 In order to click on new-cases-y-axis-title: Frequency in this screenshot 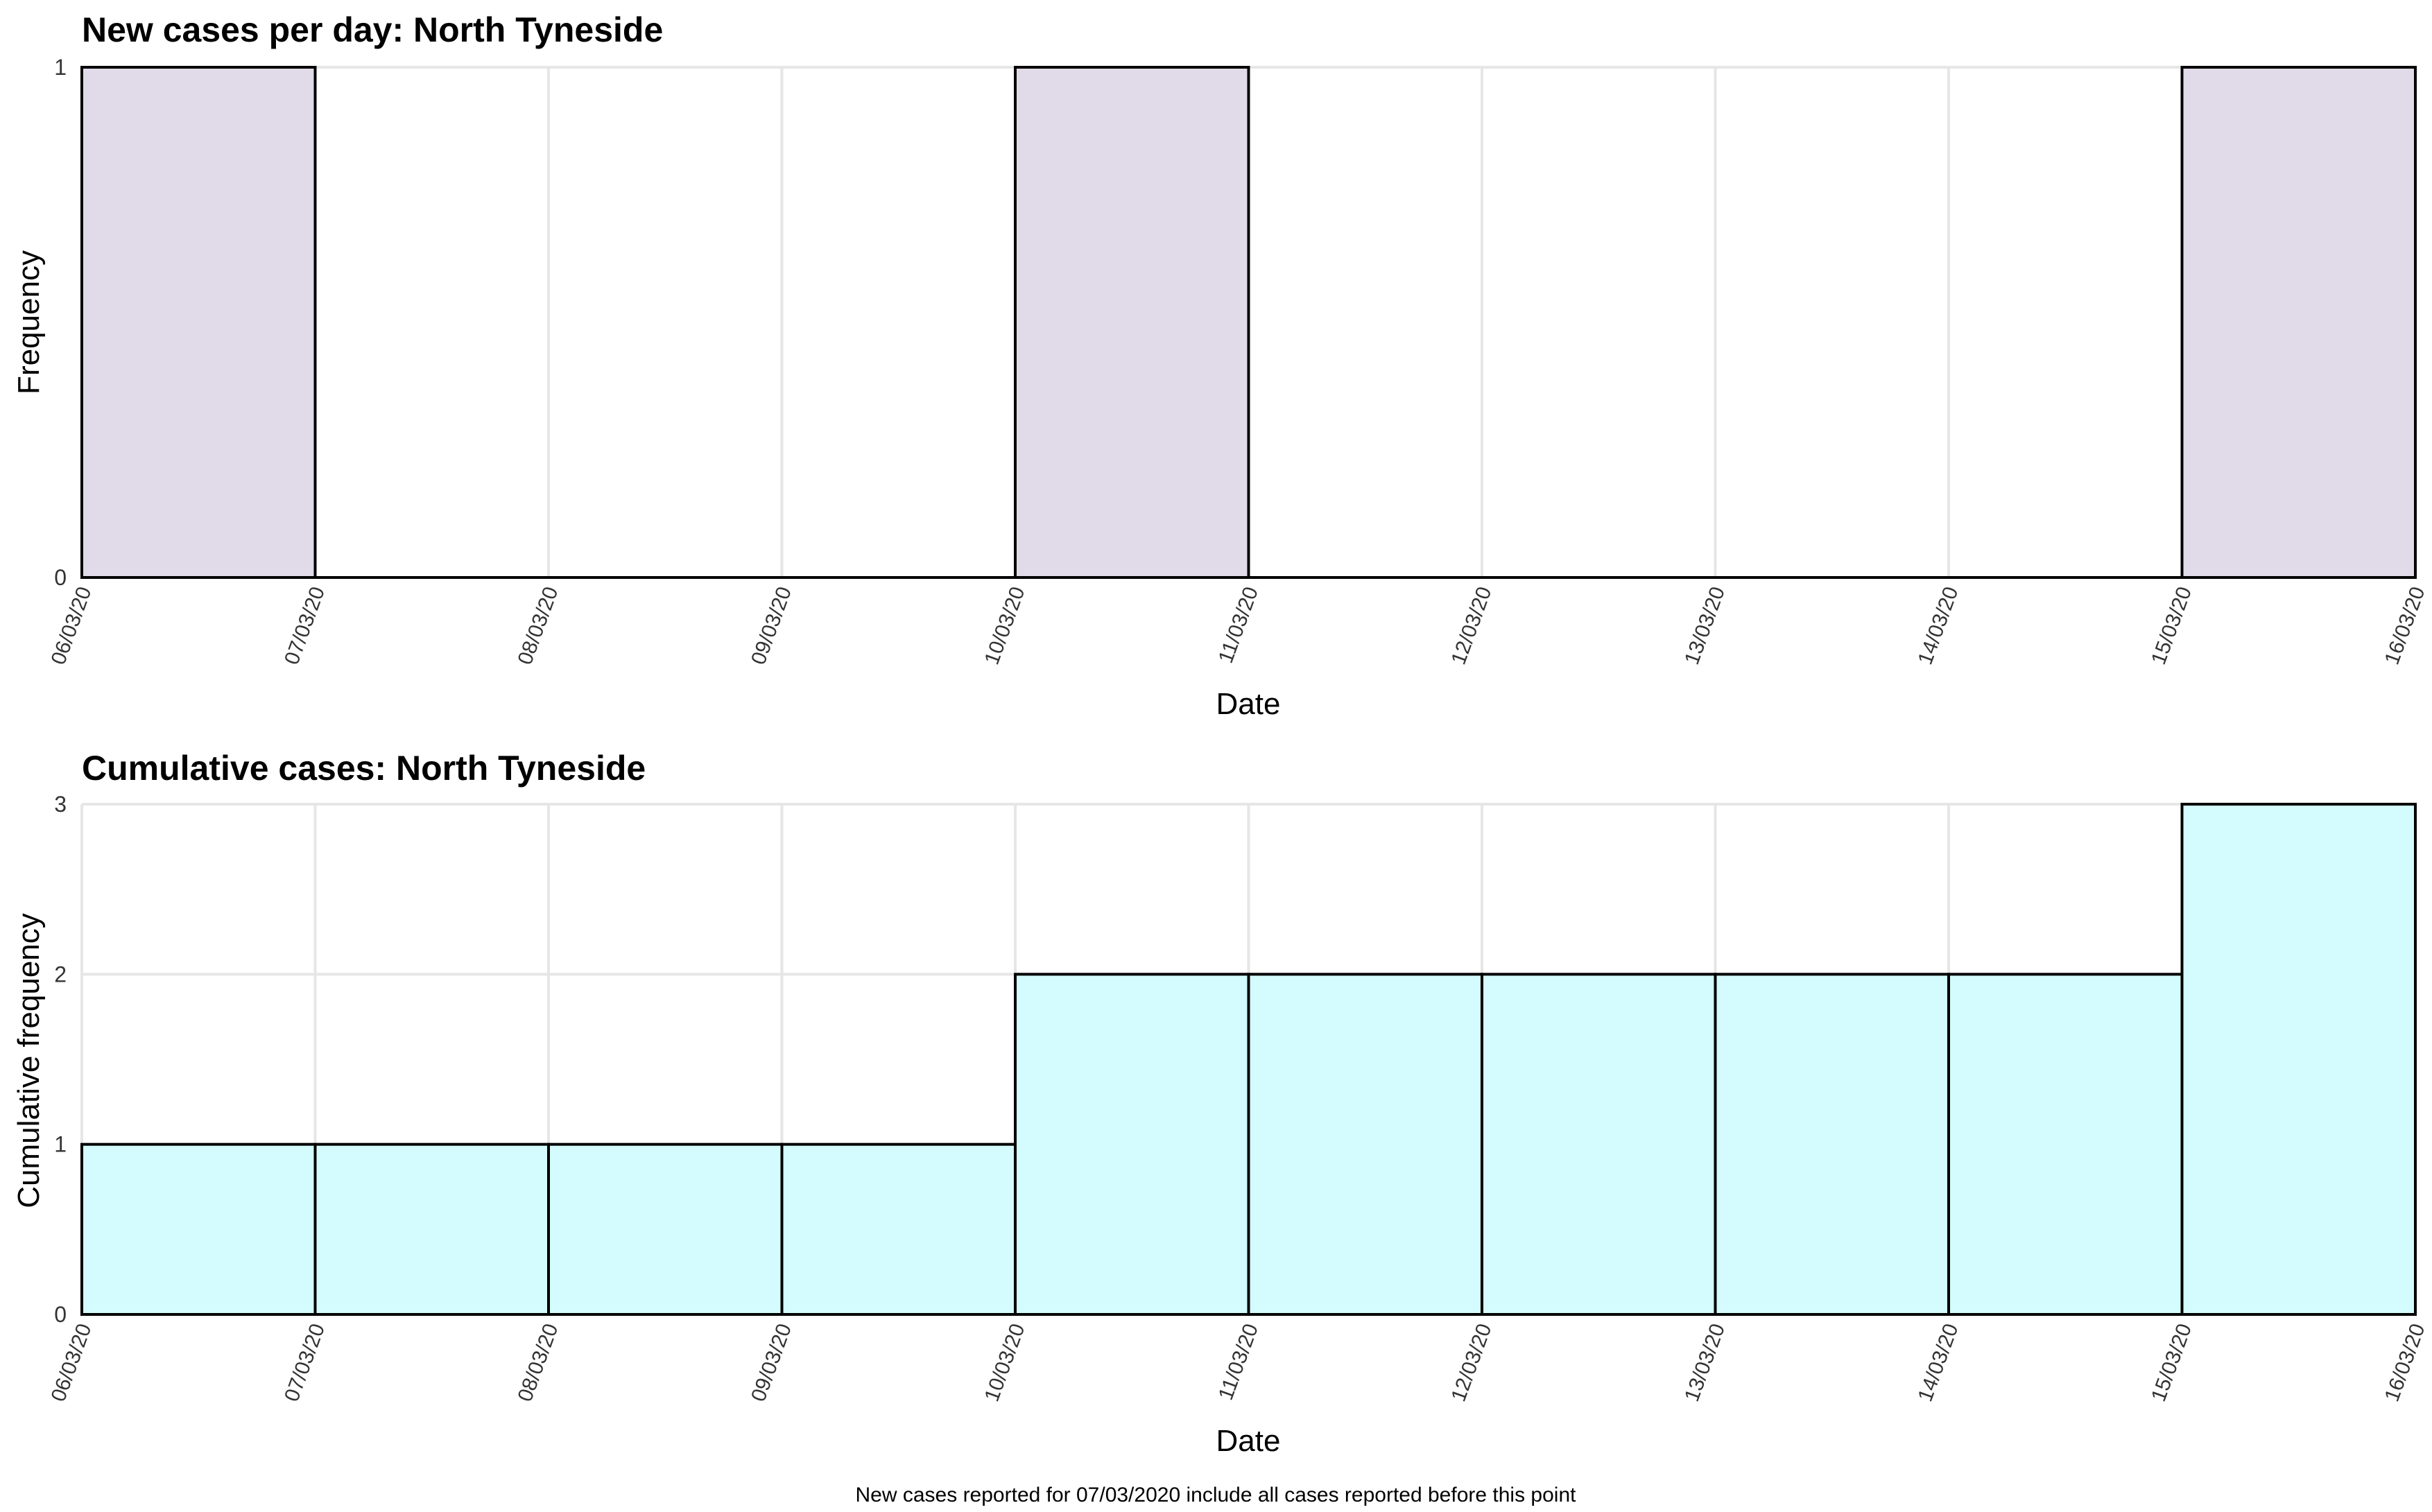, I will do `click(29, 322)`.